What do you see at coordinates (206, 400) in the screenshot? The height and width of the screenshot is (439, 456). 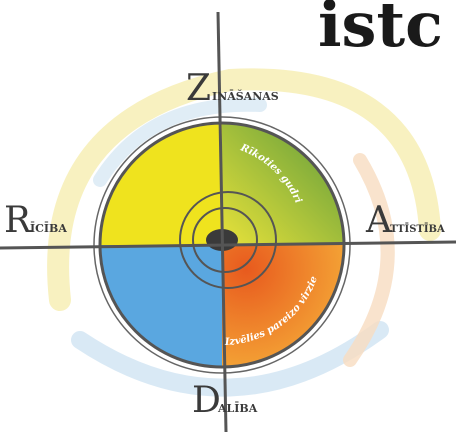 I see `label-bottom-initial: D` at bounding box center [206, 400].